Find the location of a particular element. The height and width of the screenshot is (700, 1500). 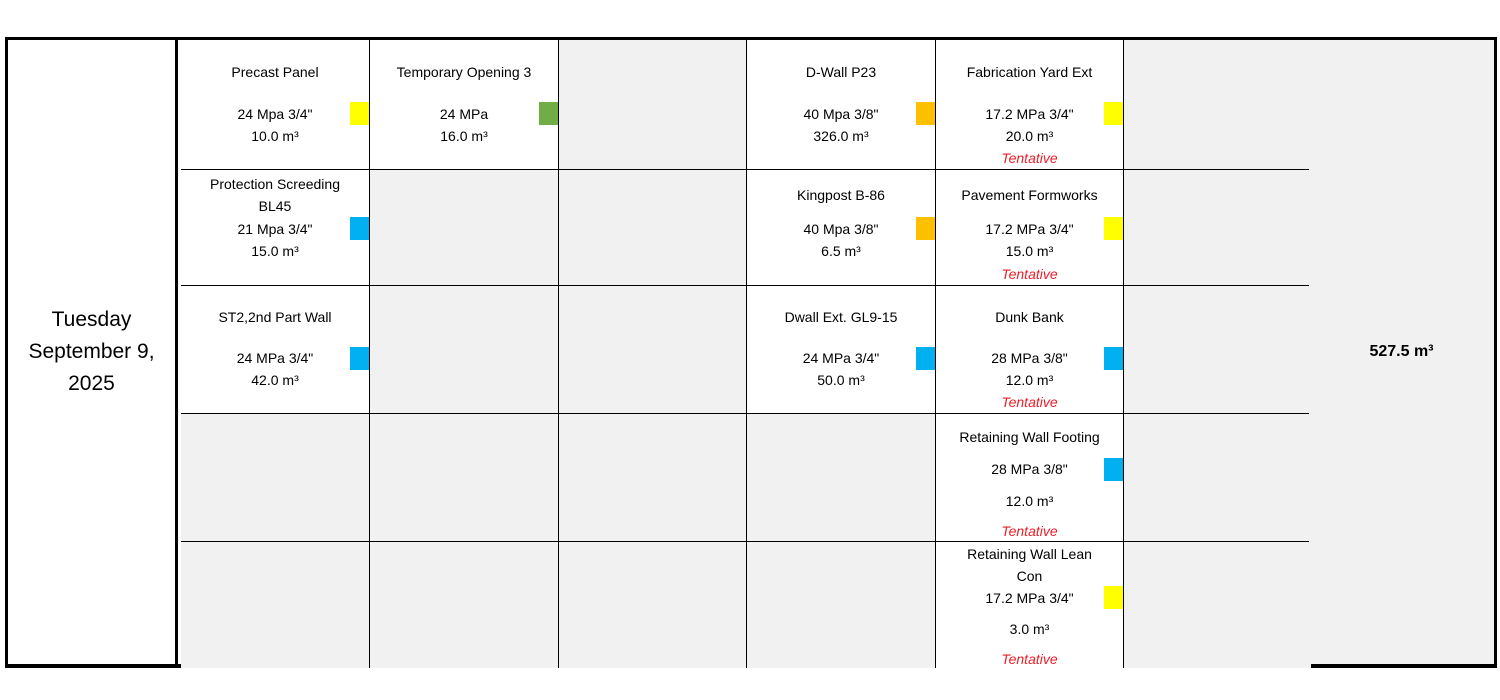

total-volume: 527.5 m³ is located at coordinates (1401, 351).